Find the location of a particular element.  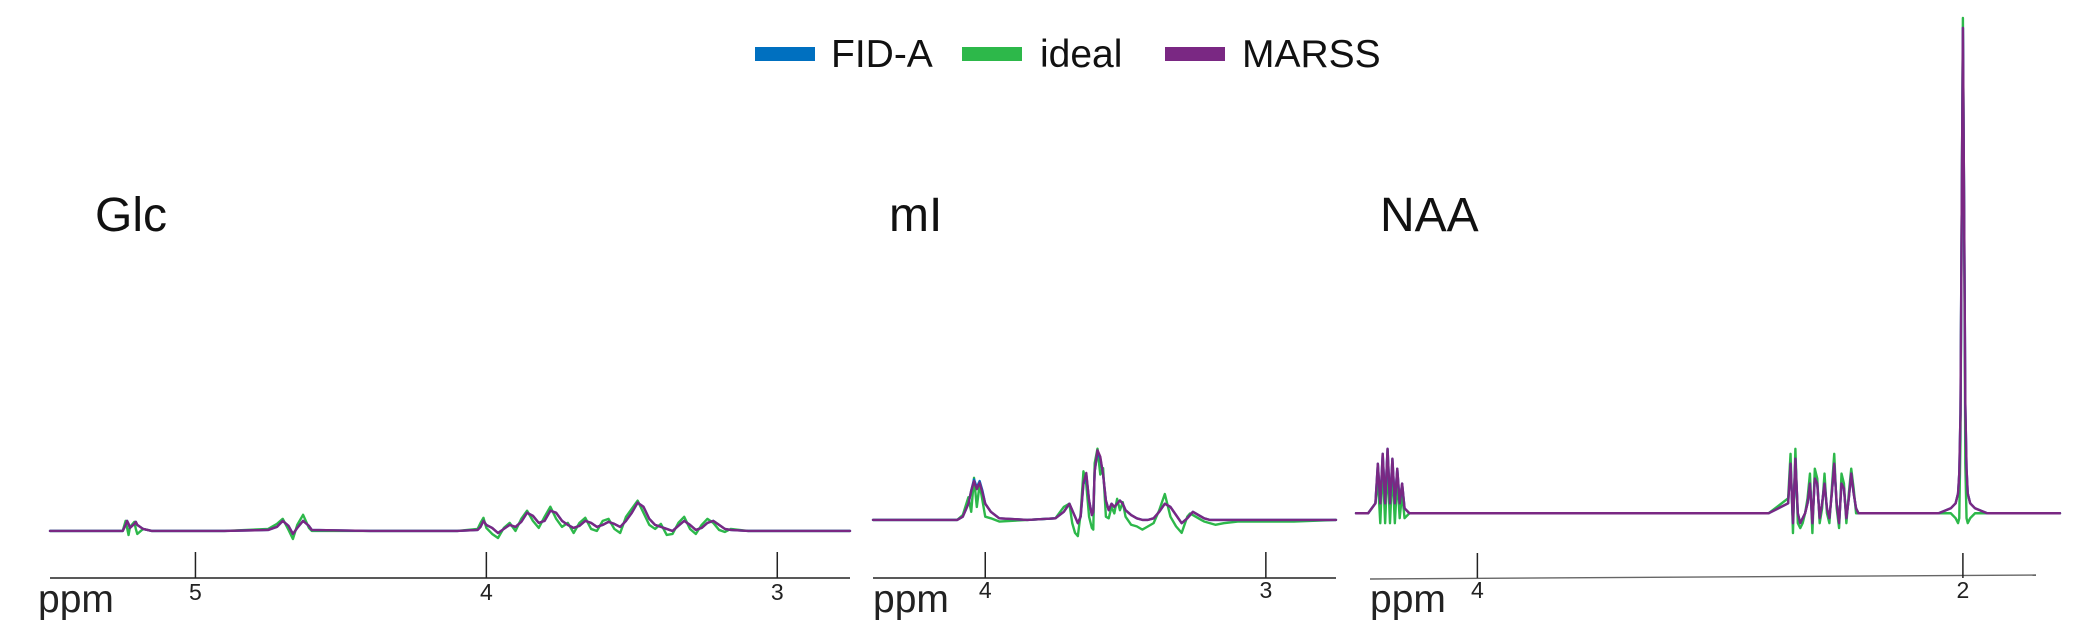

glc-x-ticks: 5 4 3 is located at coordinates (486, 578).